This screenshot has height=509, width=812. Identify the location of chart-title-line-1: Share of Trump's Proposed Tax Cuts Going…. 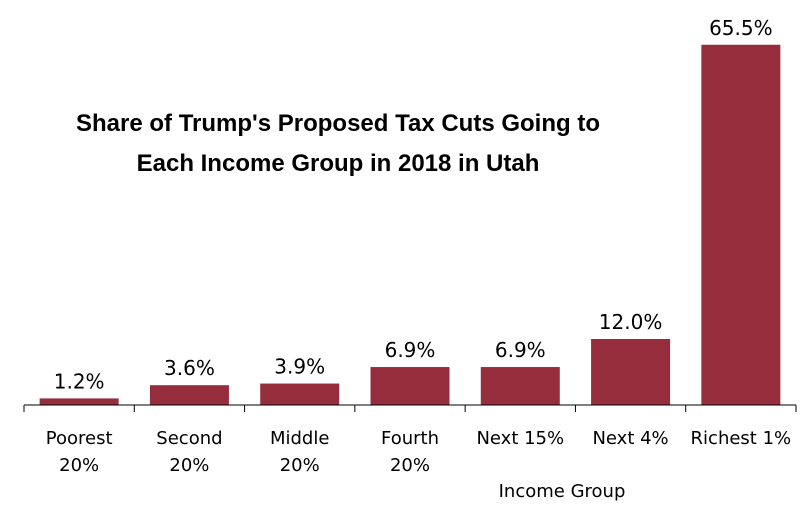
(338, 123).